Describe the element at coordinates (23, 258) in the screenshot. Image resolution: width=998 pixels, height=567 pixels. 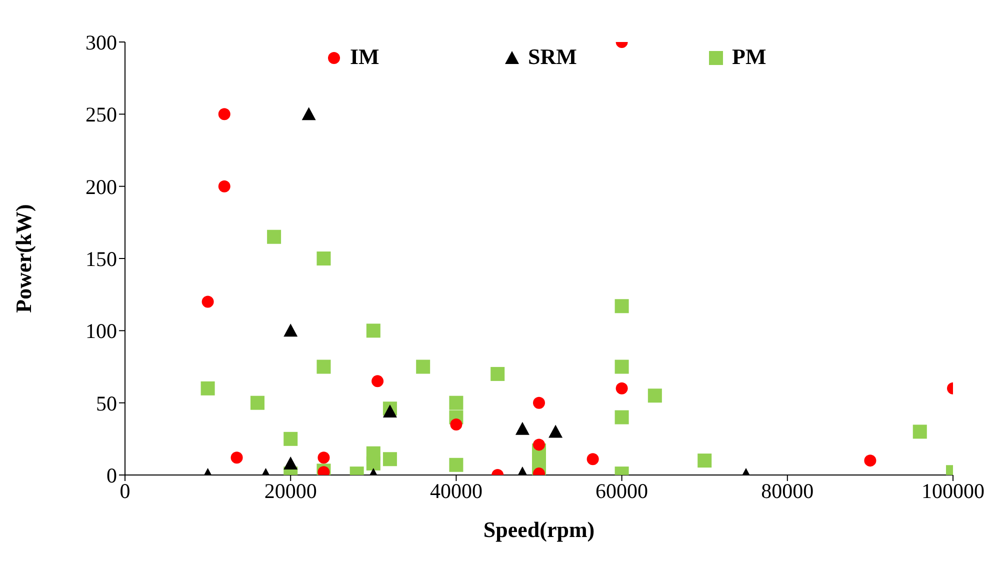
I see `y-axis-title: Power(kW)` at that location.